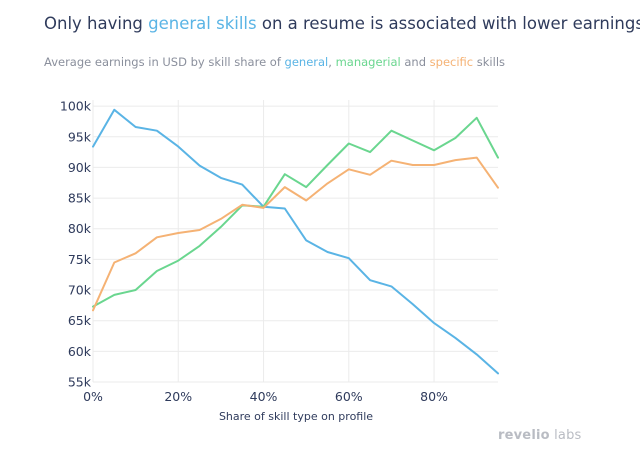 Image resolution: width=640 pixels, height=458 pixels. I want to click on x-tick-label: 0%, so click(93, 396).